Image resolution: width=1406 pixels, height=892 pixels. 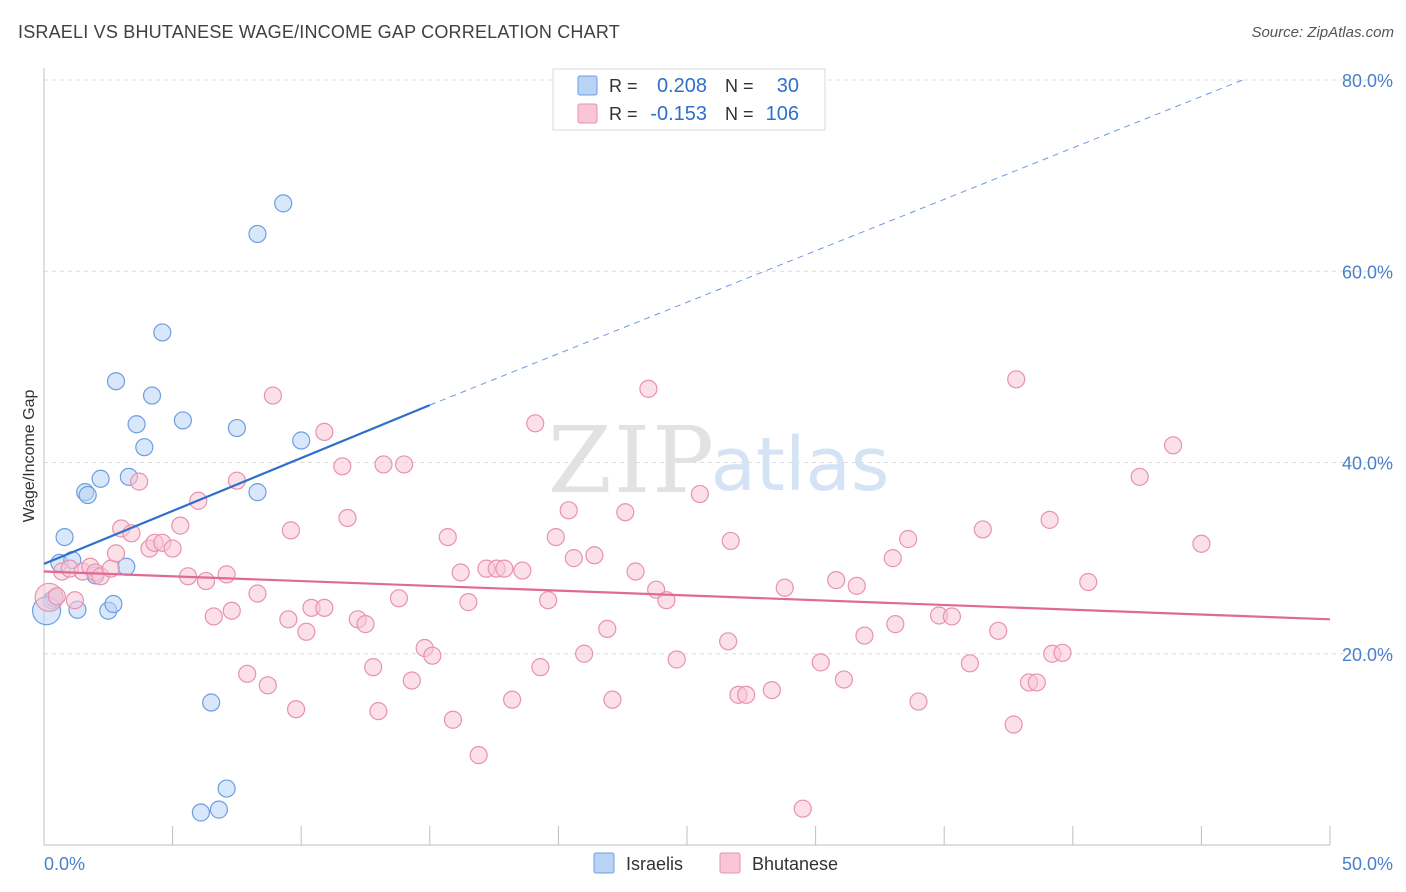 I want to click on y-axis-tick-labels: 20.0% 40.0% 60.0% 80.0%, so click(x=1367, y=368).